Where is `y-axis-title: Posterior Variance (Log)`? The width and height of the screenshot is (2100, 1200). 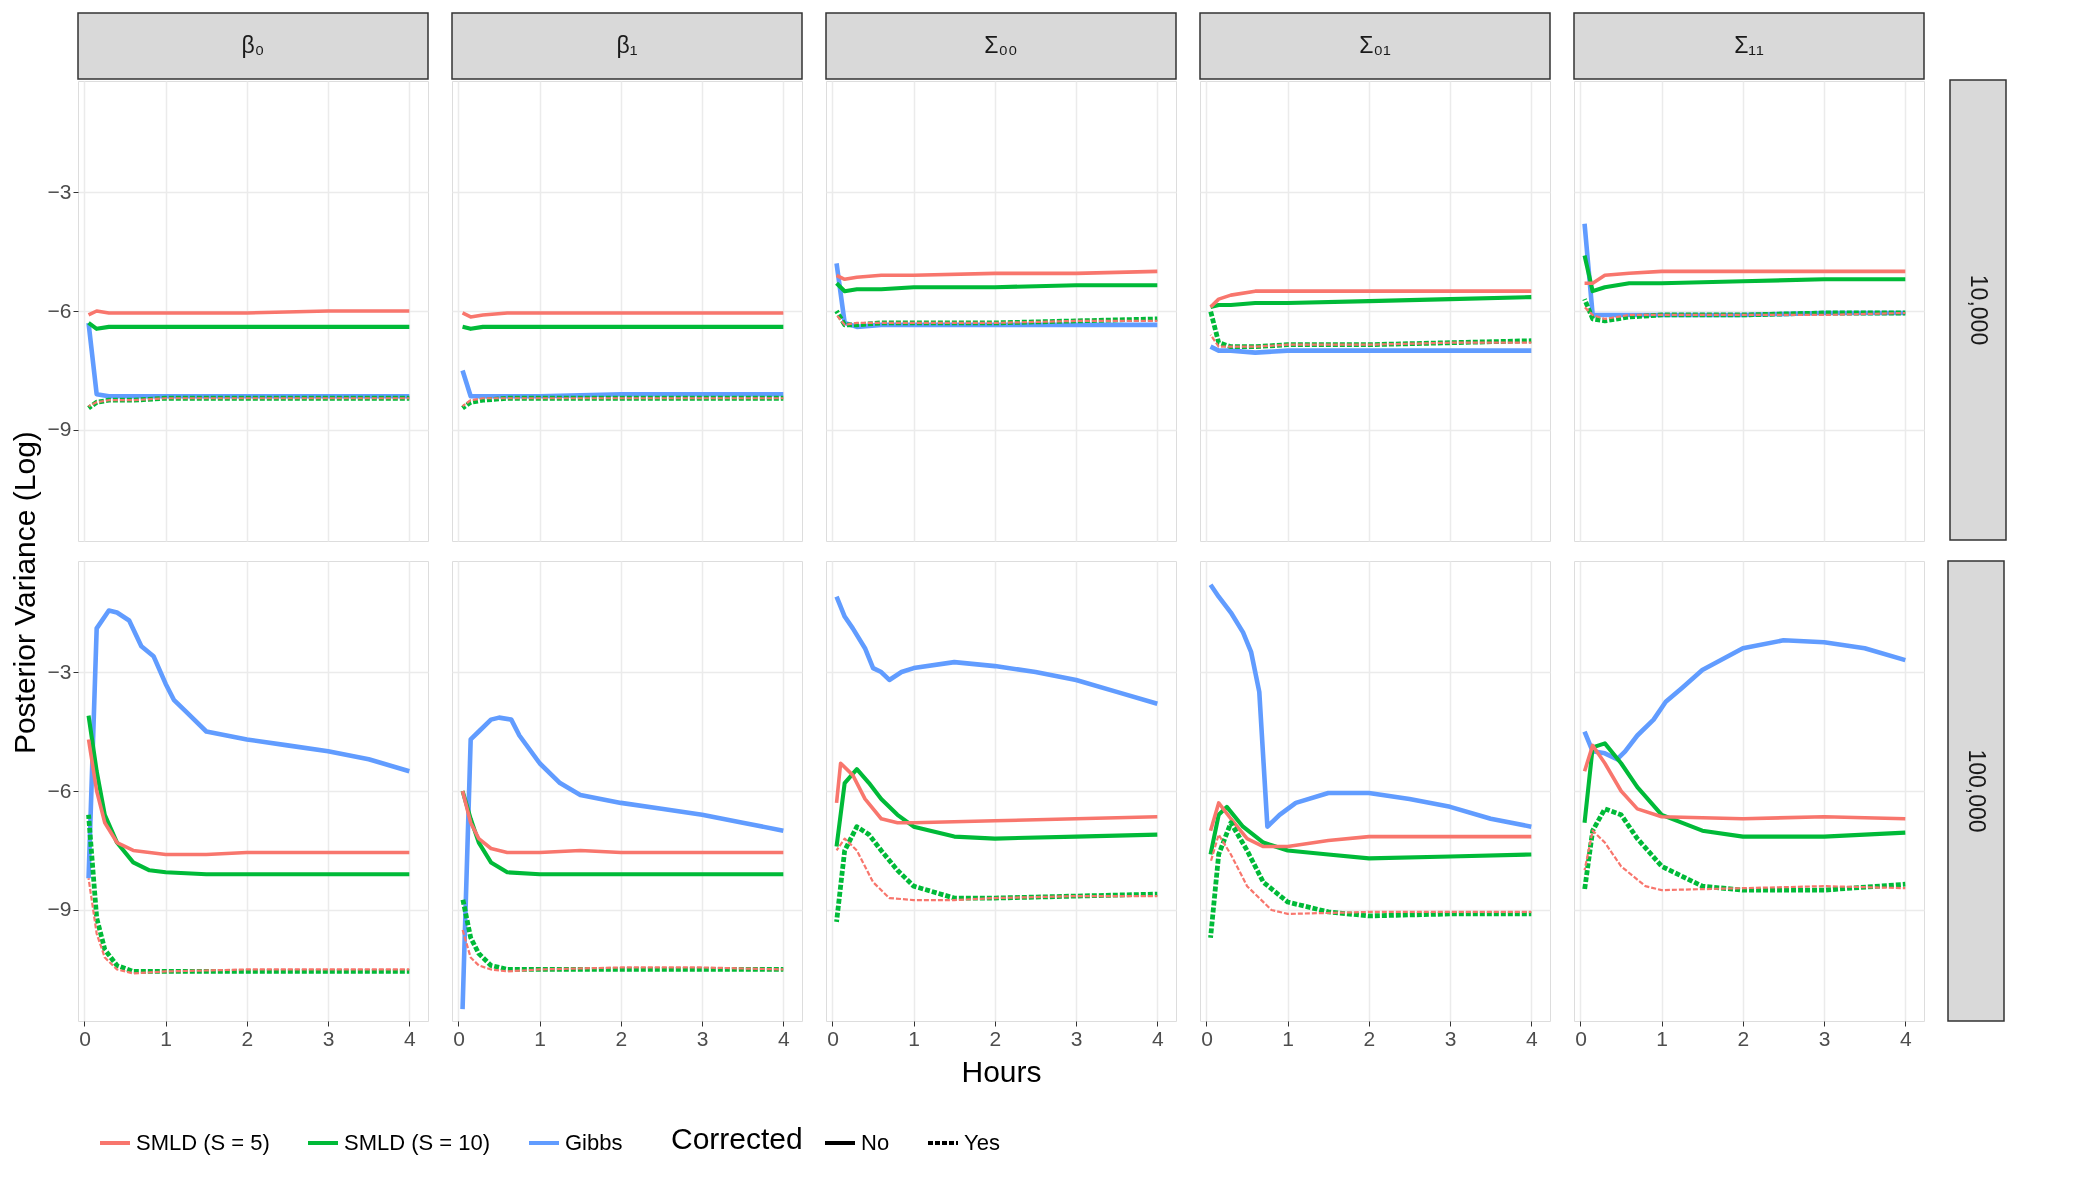 y-axis-title: Posterior Variance (Log) is located at coordinates (24, 593).